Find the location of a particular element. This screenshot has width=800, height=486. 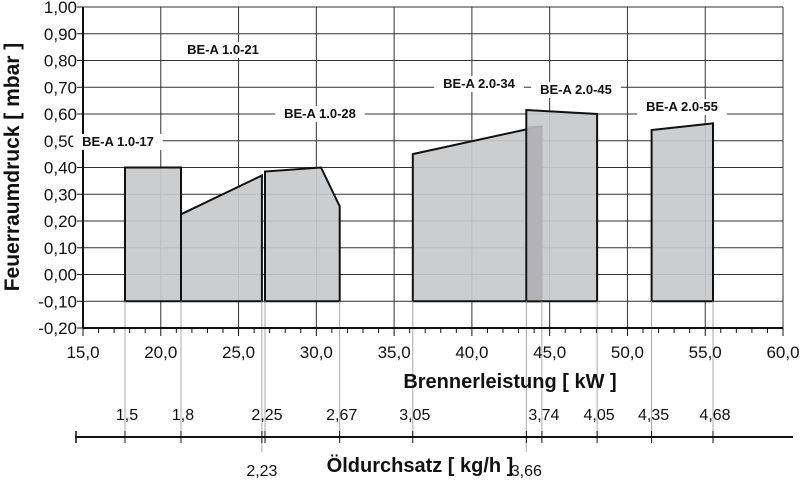

y-tick-label: 0,40 is located at coordinates (60, 168).